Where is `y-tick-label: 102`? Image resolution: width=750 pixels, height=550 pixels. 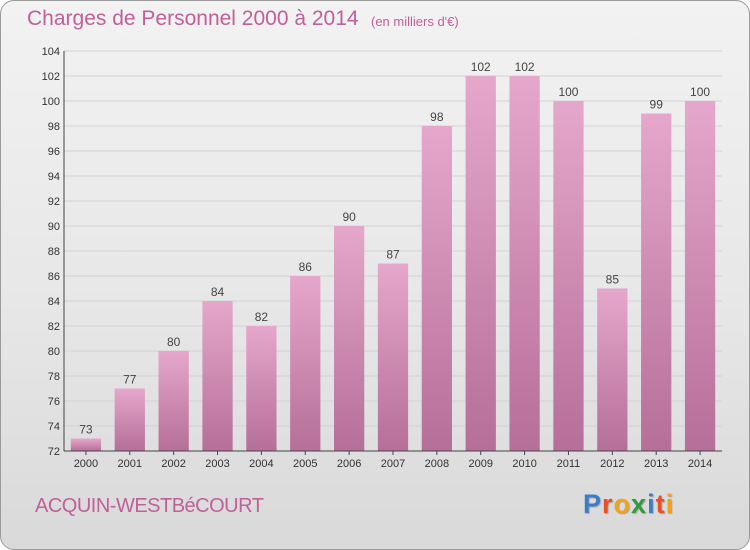
y-tick-label: 102 is located at coordinates (51, 77).